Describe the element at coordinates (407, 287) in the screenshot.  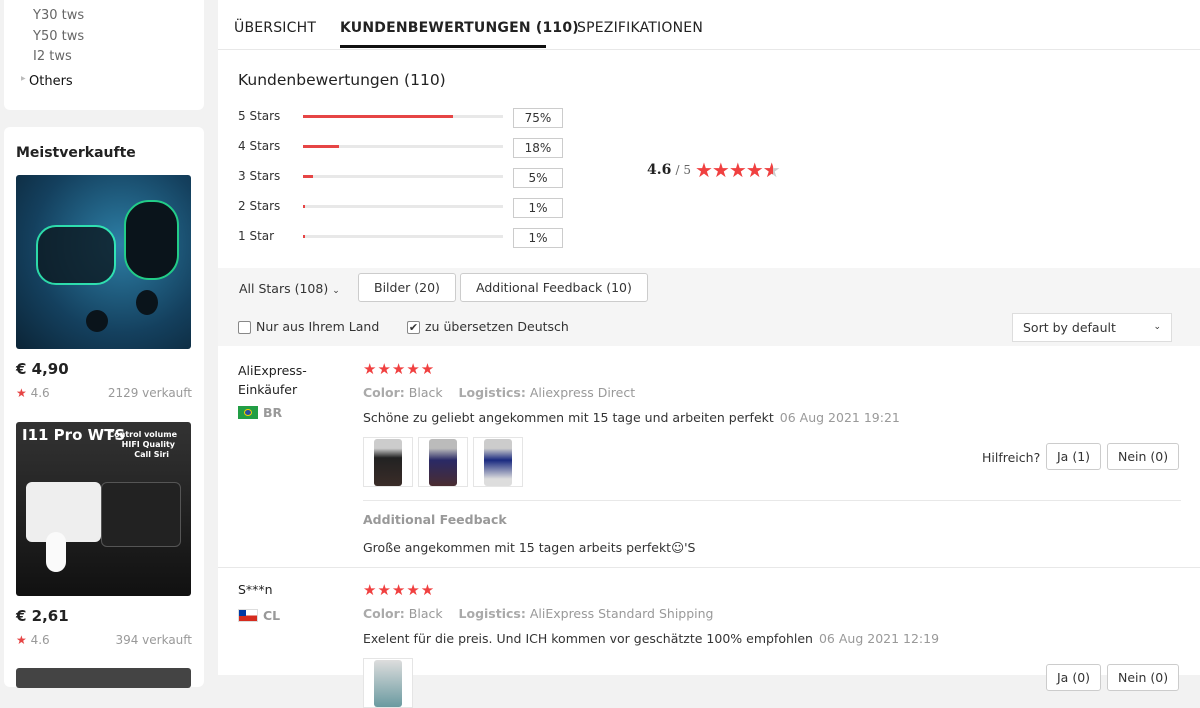
I see `pictures-filter-button: Bilder (20)` at that location.